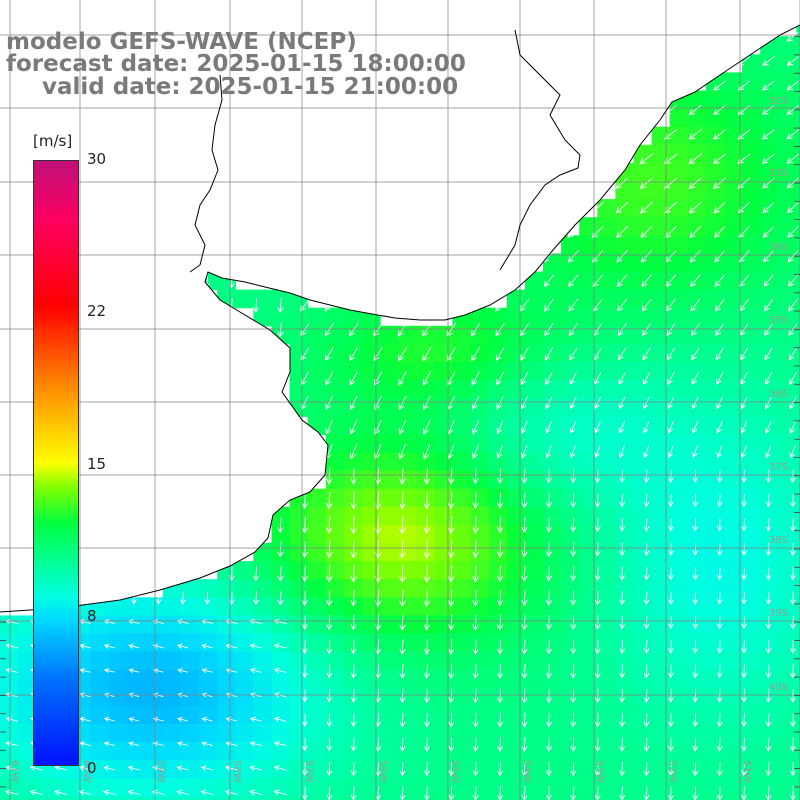 The width and height of the screenshot is (800, 800). Describe the element at coordinates (86, 771) in the screenshot. I see `longitude-label: 60W` at that location.